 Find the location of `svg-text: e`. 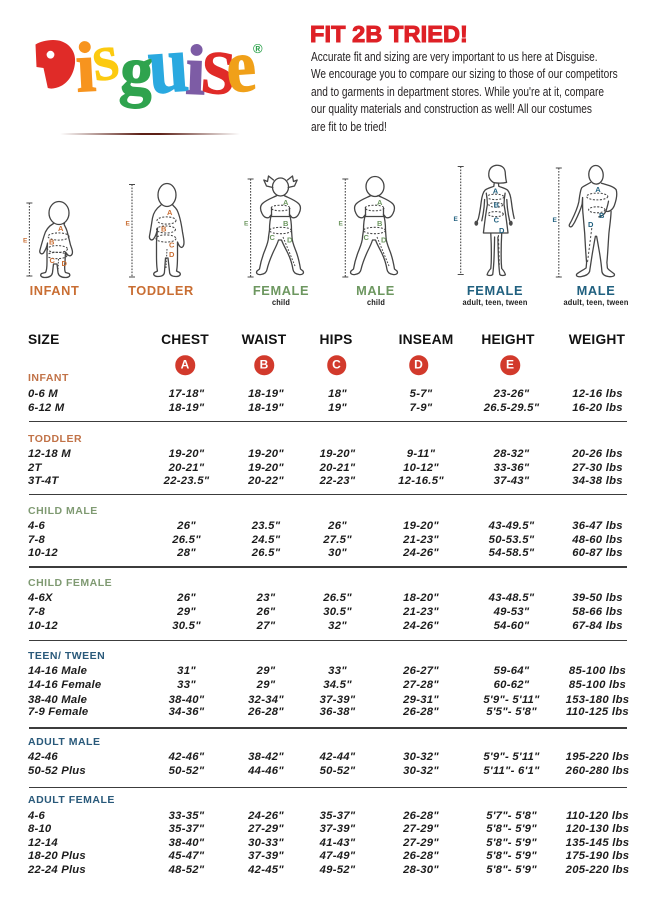

svg-text: e is located at coordinates (240, 72).